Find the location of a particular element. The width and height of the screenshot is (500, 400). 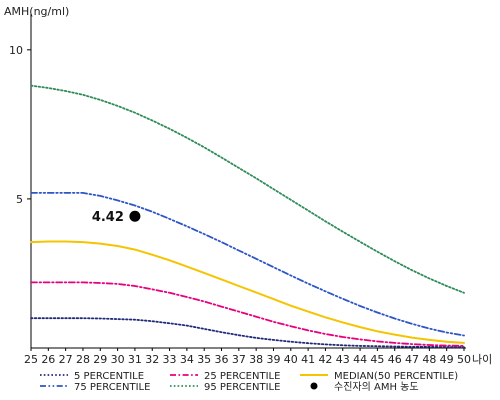

patient-amh-value-label: 4.42 is located at coordinates (108, 217).